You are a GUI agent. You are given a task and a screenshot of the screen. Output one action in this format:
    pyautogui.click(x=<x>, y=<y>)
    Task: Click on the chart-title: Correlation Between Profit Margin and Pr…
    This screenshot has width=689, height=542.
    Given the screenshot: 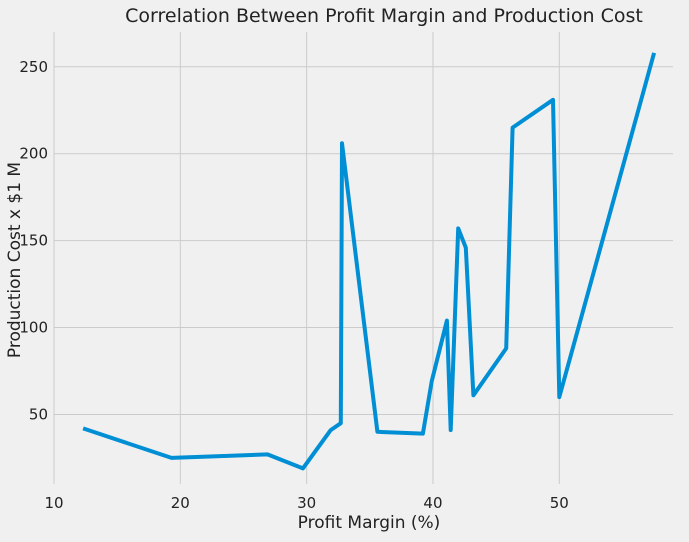 What is the action you would take?
    pyautogui.click(x=384, y=16)
    